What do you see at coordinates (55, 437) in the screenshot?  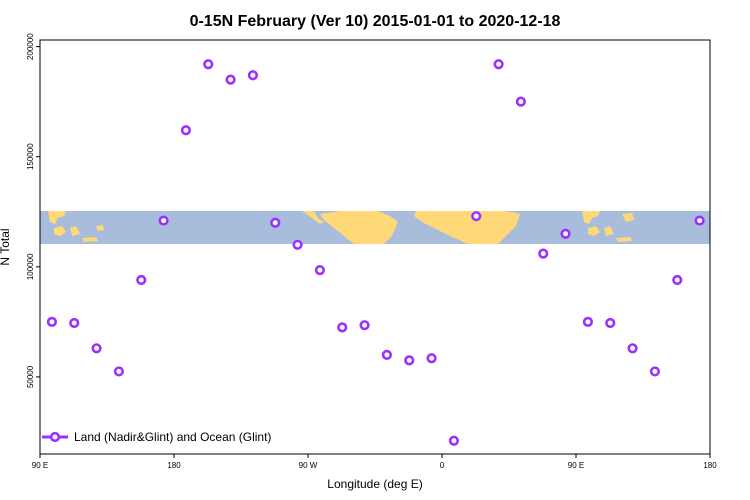 I see `legend-marker` at bounding box center [55, 437].